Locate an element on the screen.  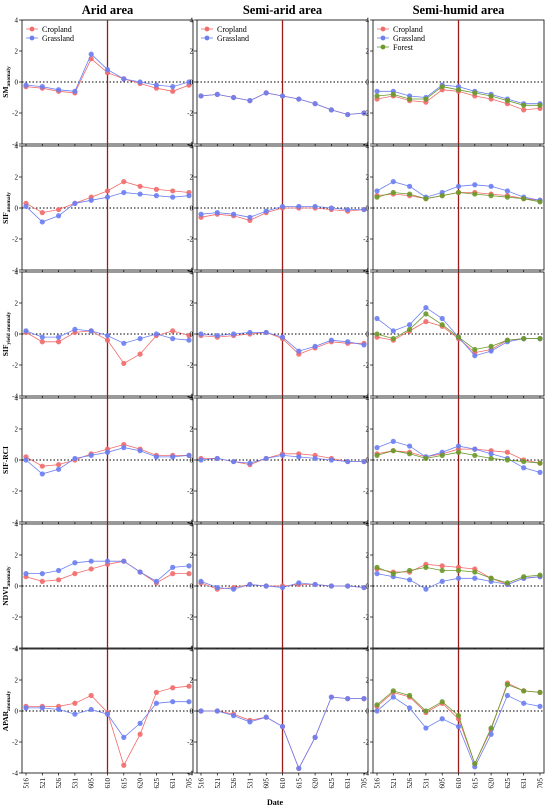
row-label-main: SIF-RCI is located at coordinates (5, 460).